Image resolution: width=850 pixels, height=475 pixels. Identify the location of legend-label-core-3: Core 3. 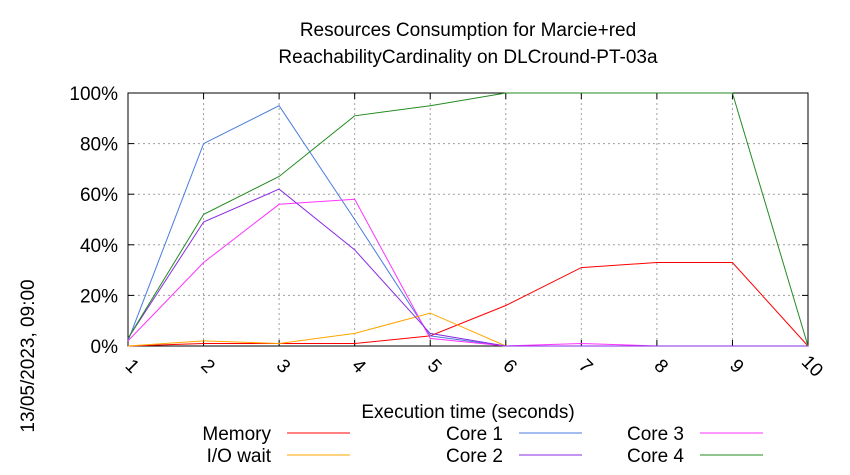
(655, 434).